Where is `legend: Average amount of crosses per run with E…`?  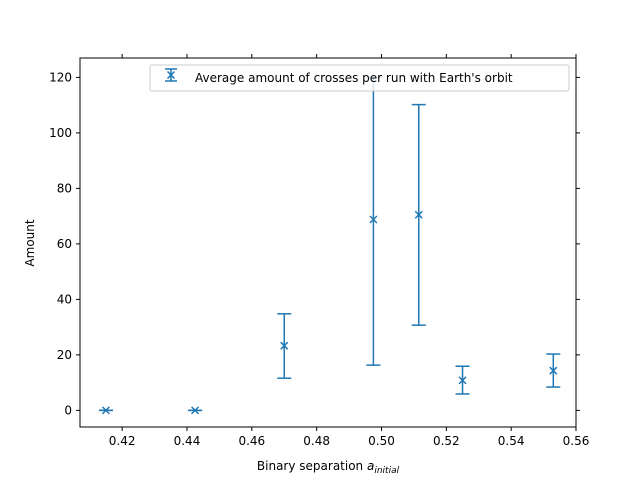 legend: Average amount of crosses per run with E… is located at coordinates (359, 78).